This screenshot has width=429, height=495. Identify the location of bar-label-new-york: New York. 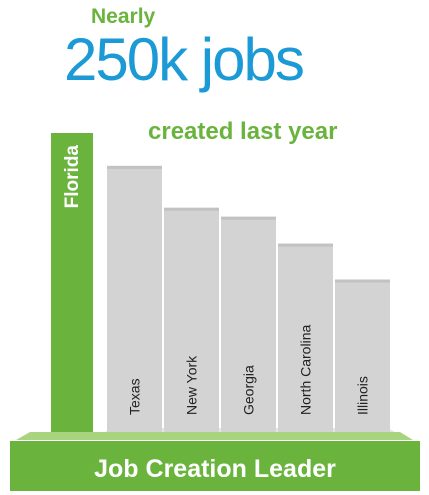
(192, 385).